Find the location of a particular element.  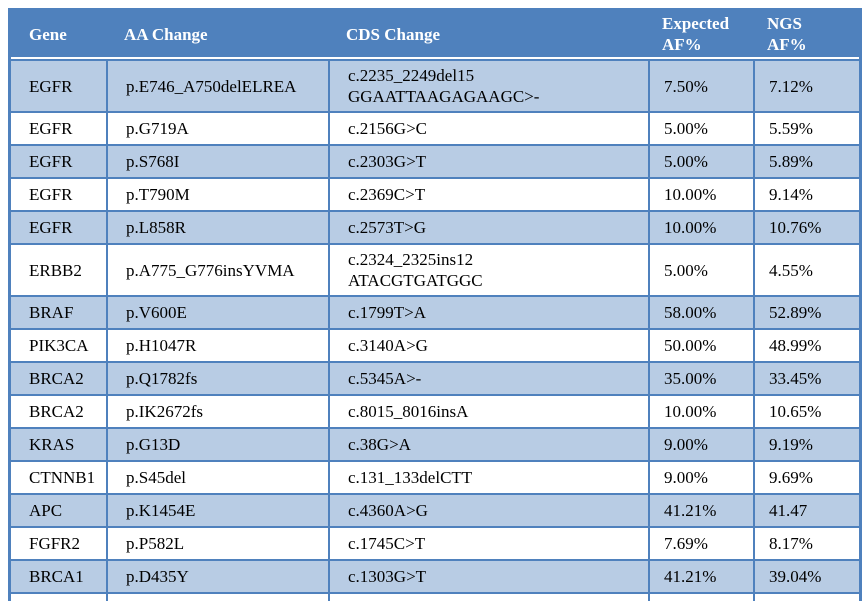

gene-cell: KRAS is located at coordinates (58, 443).